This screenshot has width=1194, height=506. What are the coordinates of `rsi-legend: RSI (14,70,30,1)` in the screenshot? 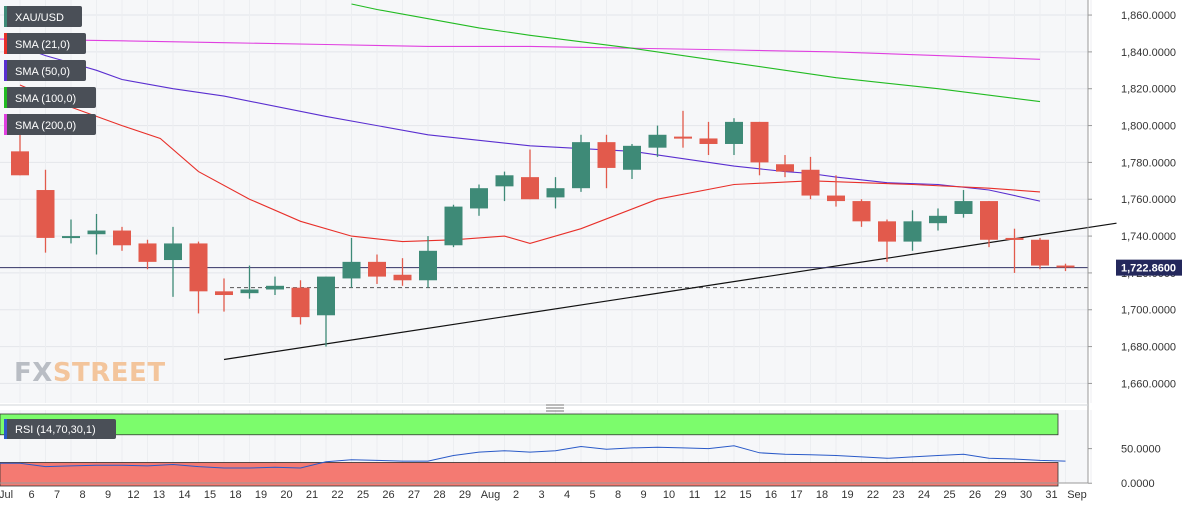 It's located at (60, 429).